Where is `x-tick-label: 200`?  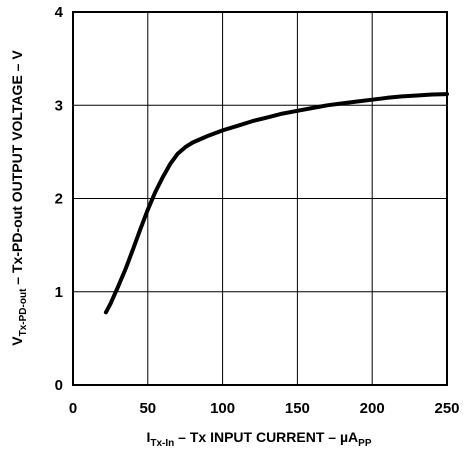 x-tick-label: 200 is located at coordinates (372, 408).